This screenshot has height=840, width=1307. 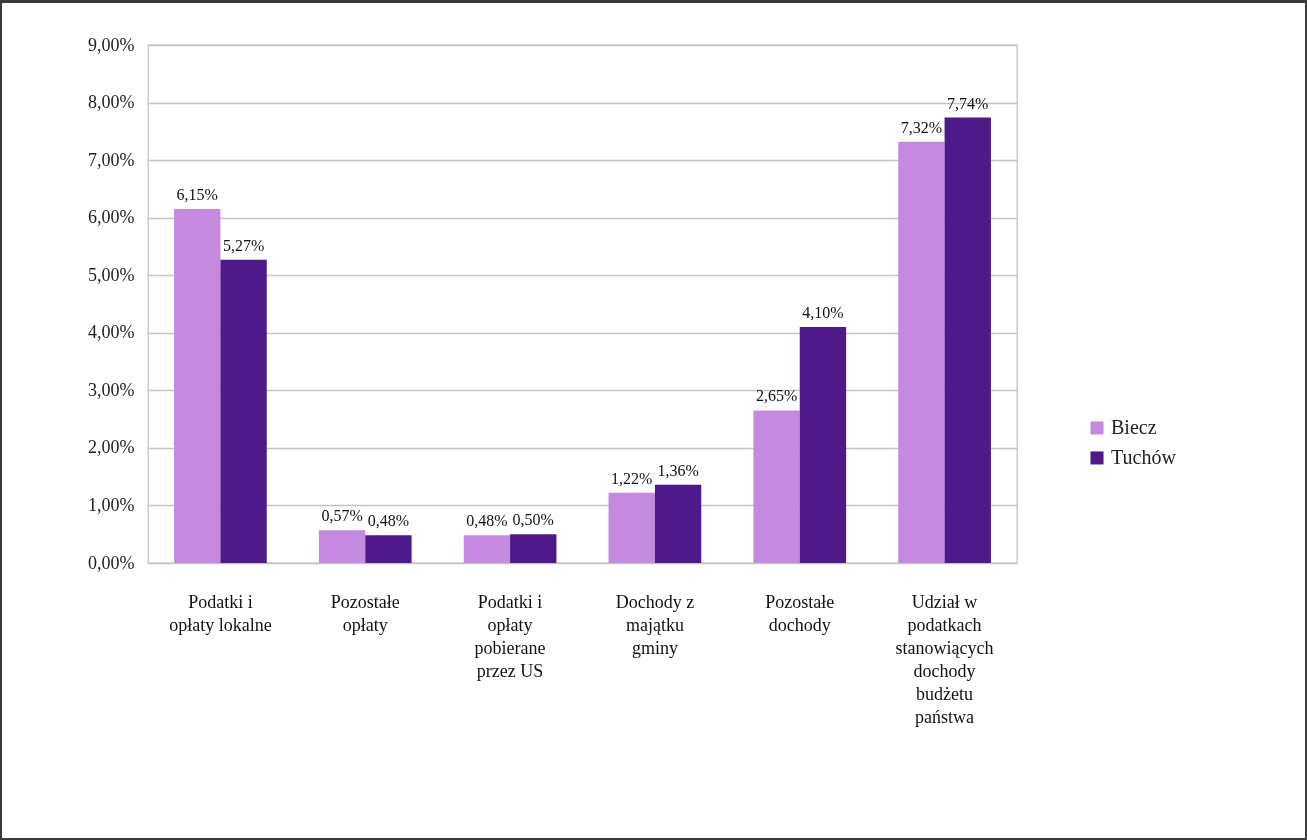 I want to click on x-tick-label: Pozostałe dochody, so click(x=800, y=613).